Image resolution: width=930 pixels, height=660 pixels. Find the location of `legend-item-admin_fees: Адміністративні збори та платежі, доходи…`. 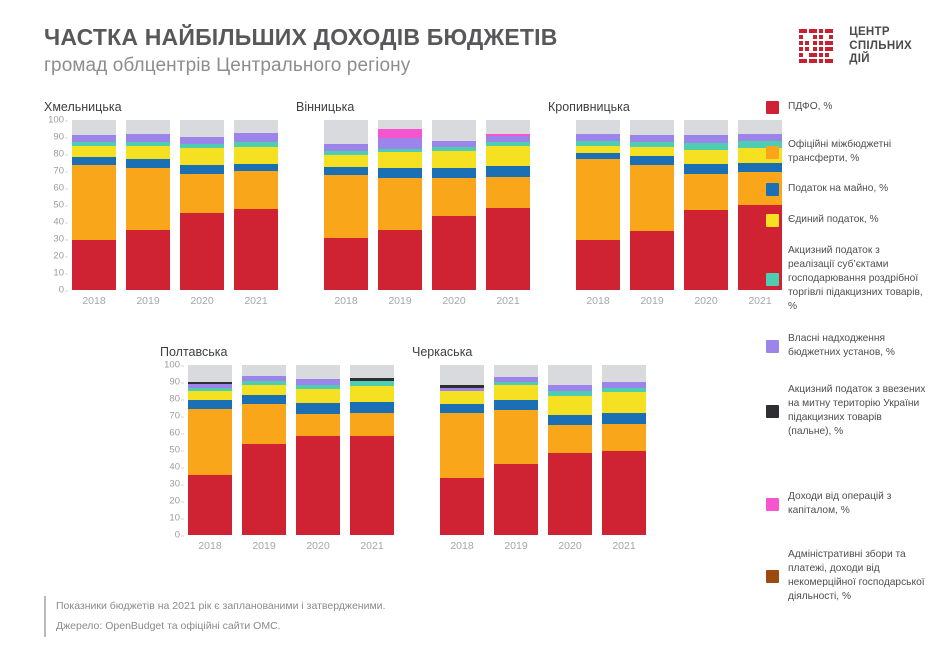

legend-item-admin_fees: Адміністративні збори та платежі, доходи… is located at coordinates (846, 576).